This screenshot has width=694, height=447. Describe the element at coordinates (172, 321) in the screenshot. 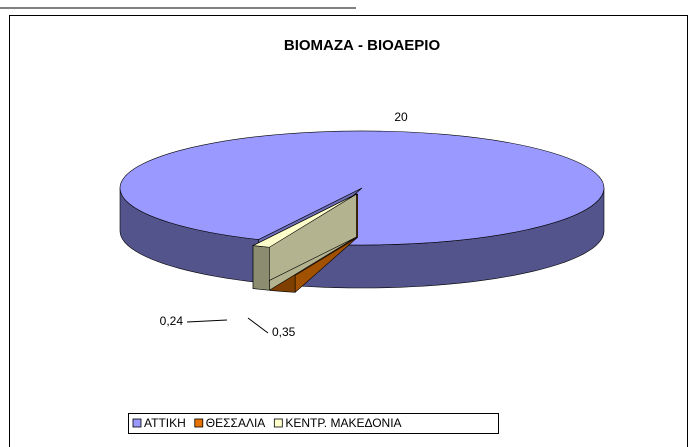

I see `data-label: 0,24` at that location.